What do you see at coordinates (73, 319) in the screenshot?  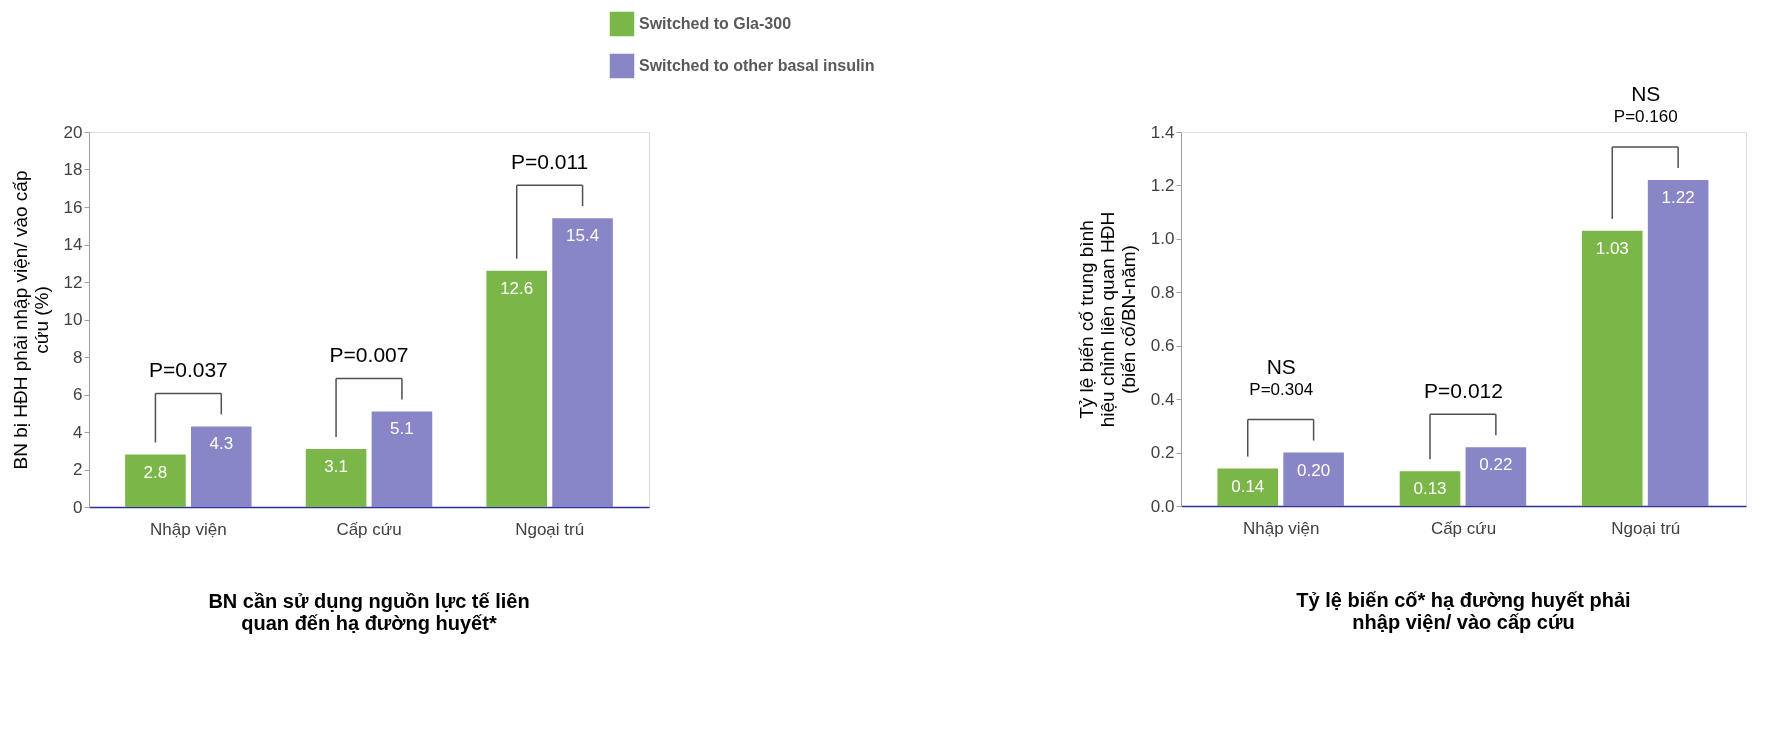 I see `y-tick-label: 10` at bounding box center [73, 319].